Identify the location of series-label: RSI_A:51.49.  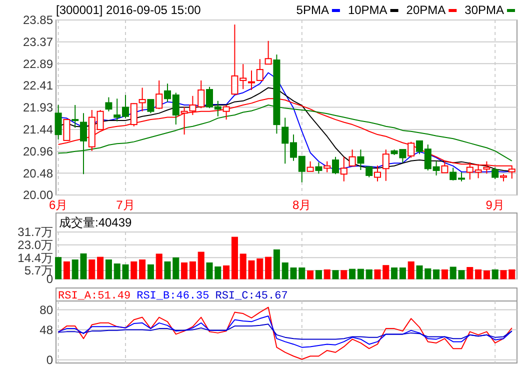
(94, 296).